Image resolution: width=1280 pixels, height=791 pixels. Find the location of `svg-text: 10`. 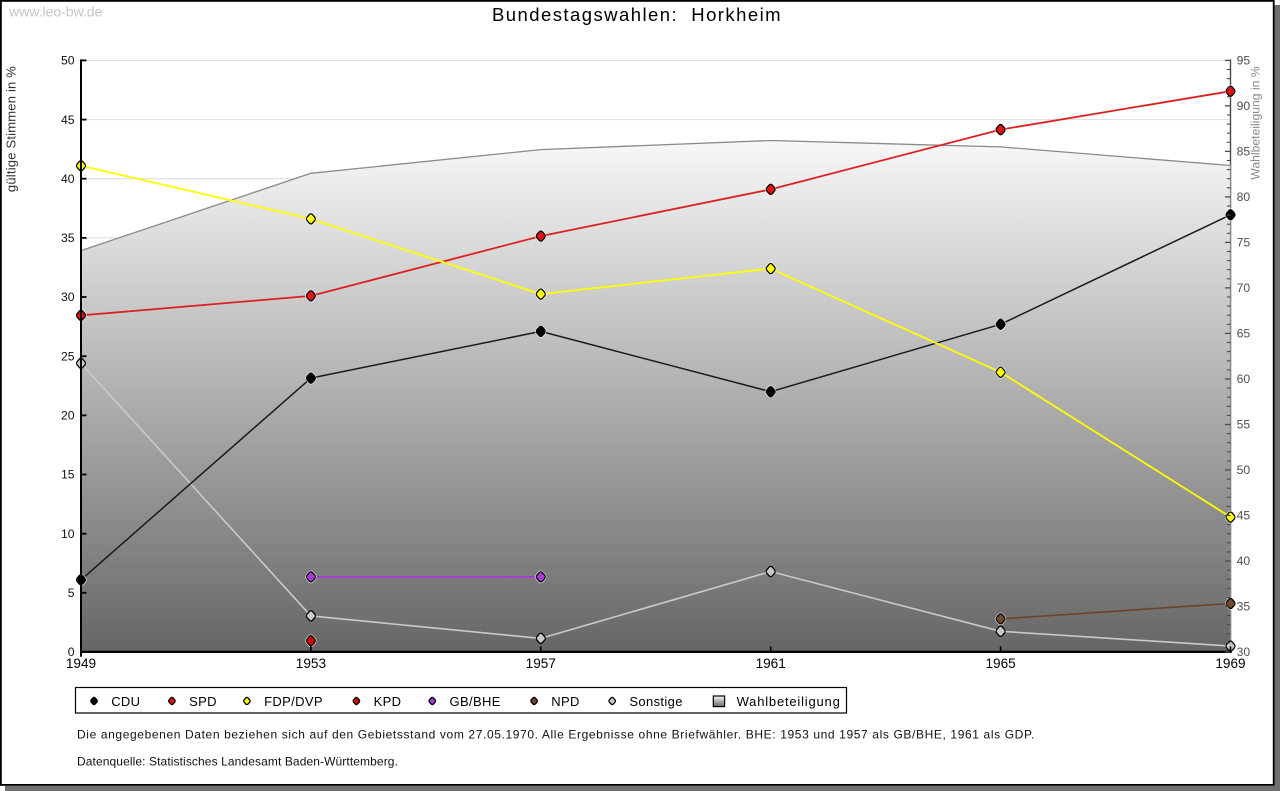

svg-text: 10 is located at coordinates (68, 534).